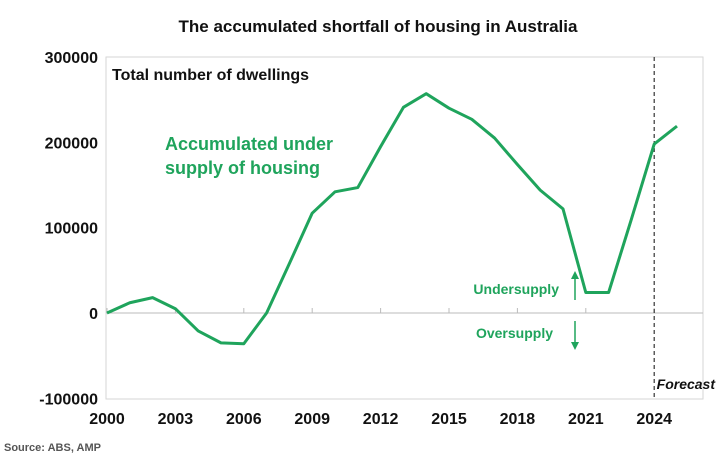 This screenshot has height=459, width=720. I want to click on x-tick-label: 2018, so click(518, 419).